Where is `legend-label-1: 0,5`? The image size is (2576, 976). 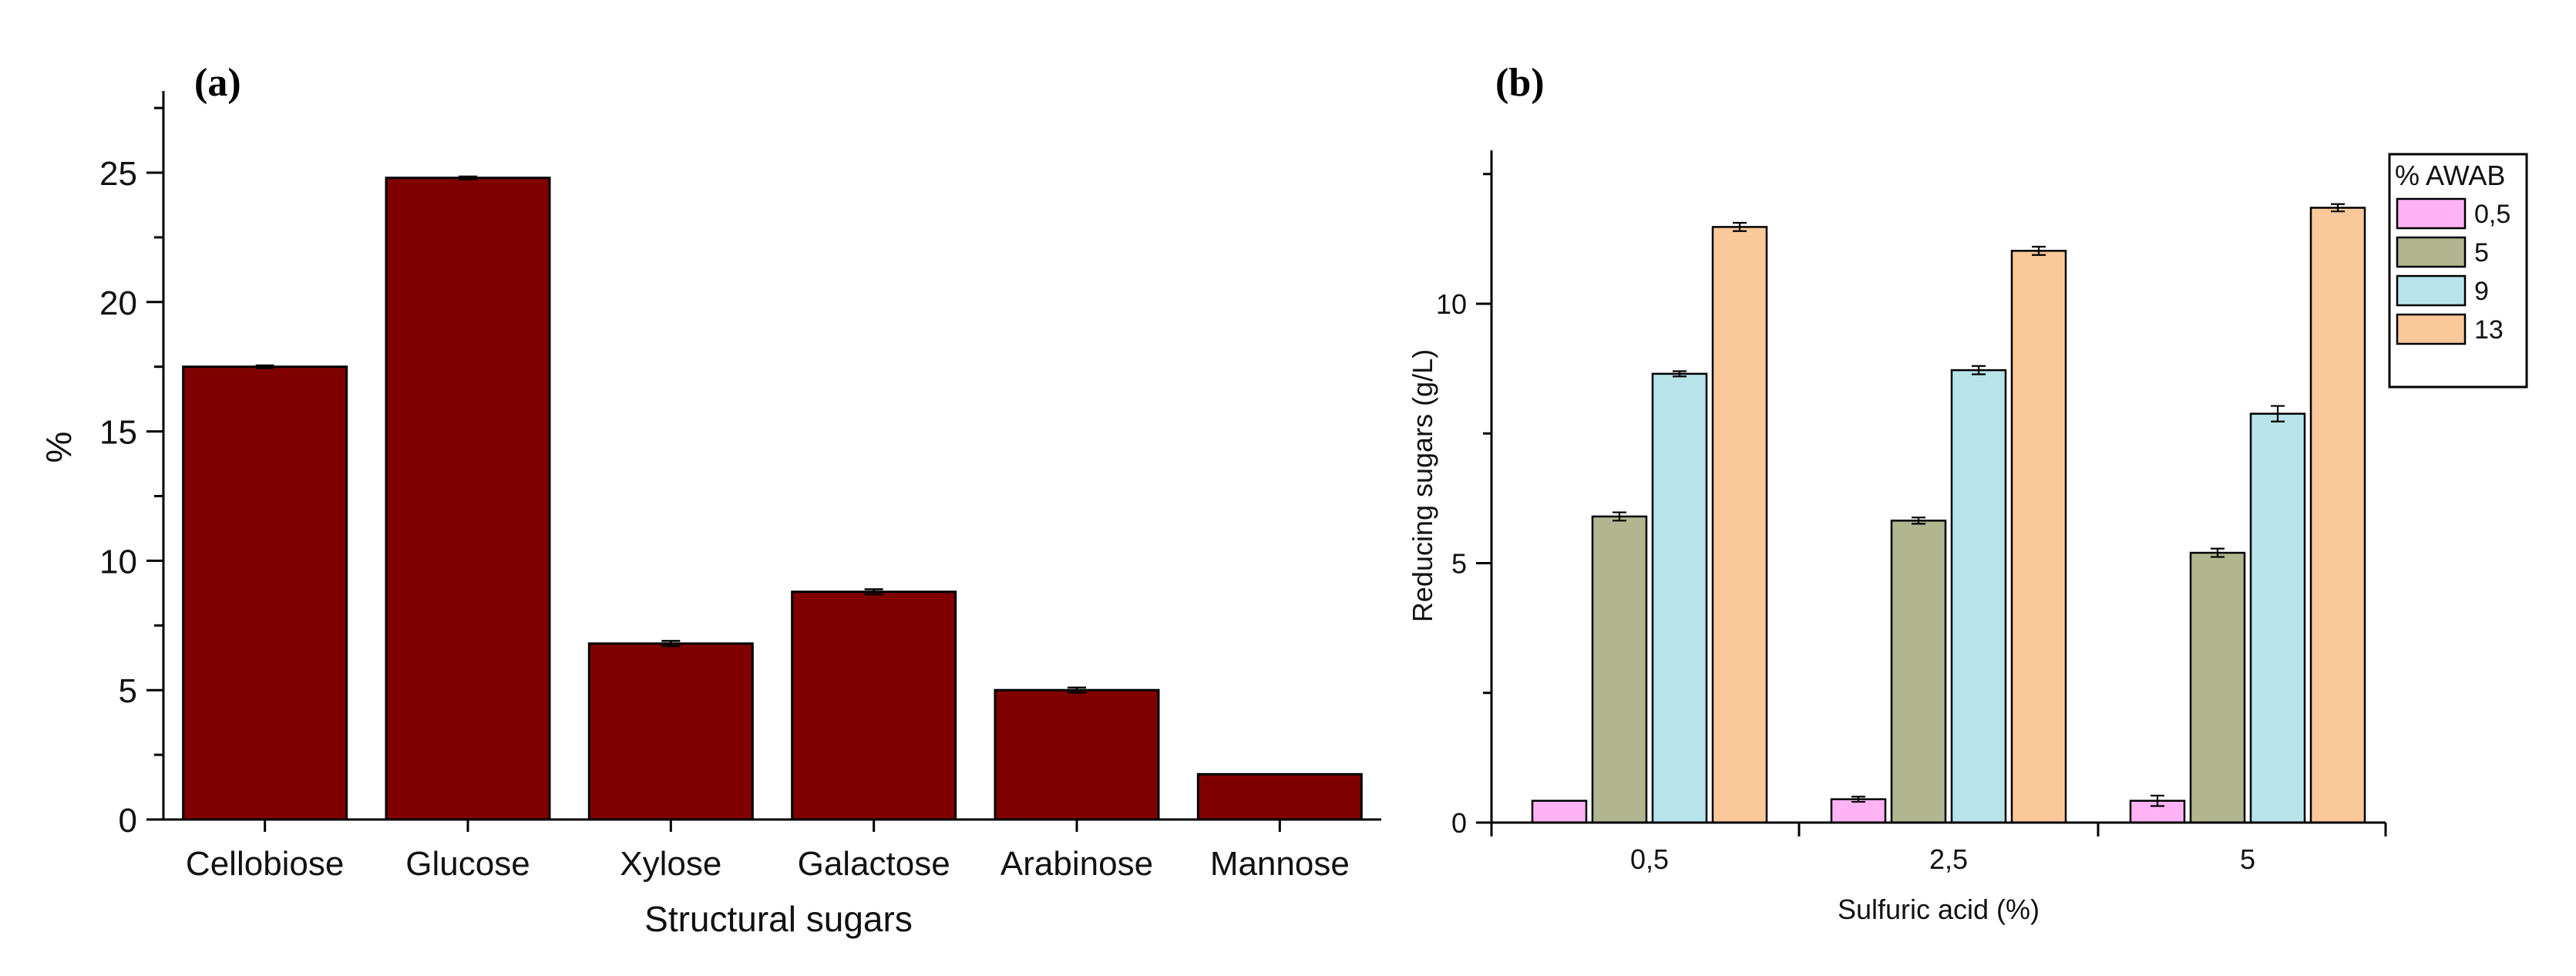 legend-label-1: 0,5 is located at coordinates (2492, 215).